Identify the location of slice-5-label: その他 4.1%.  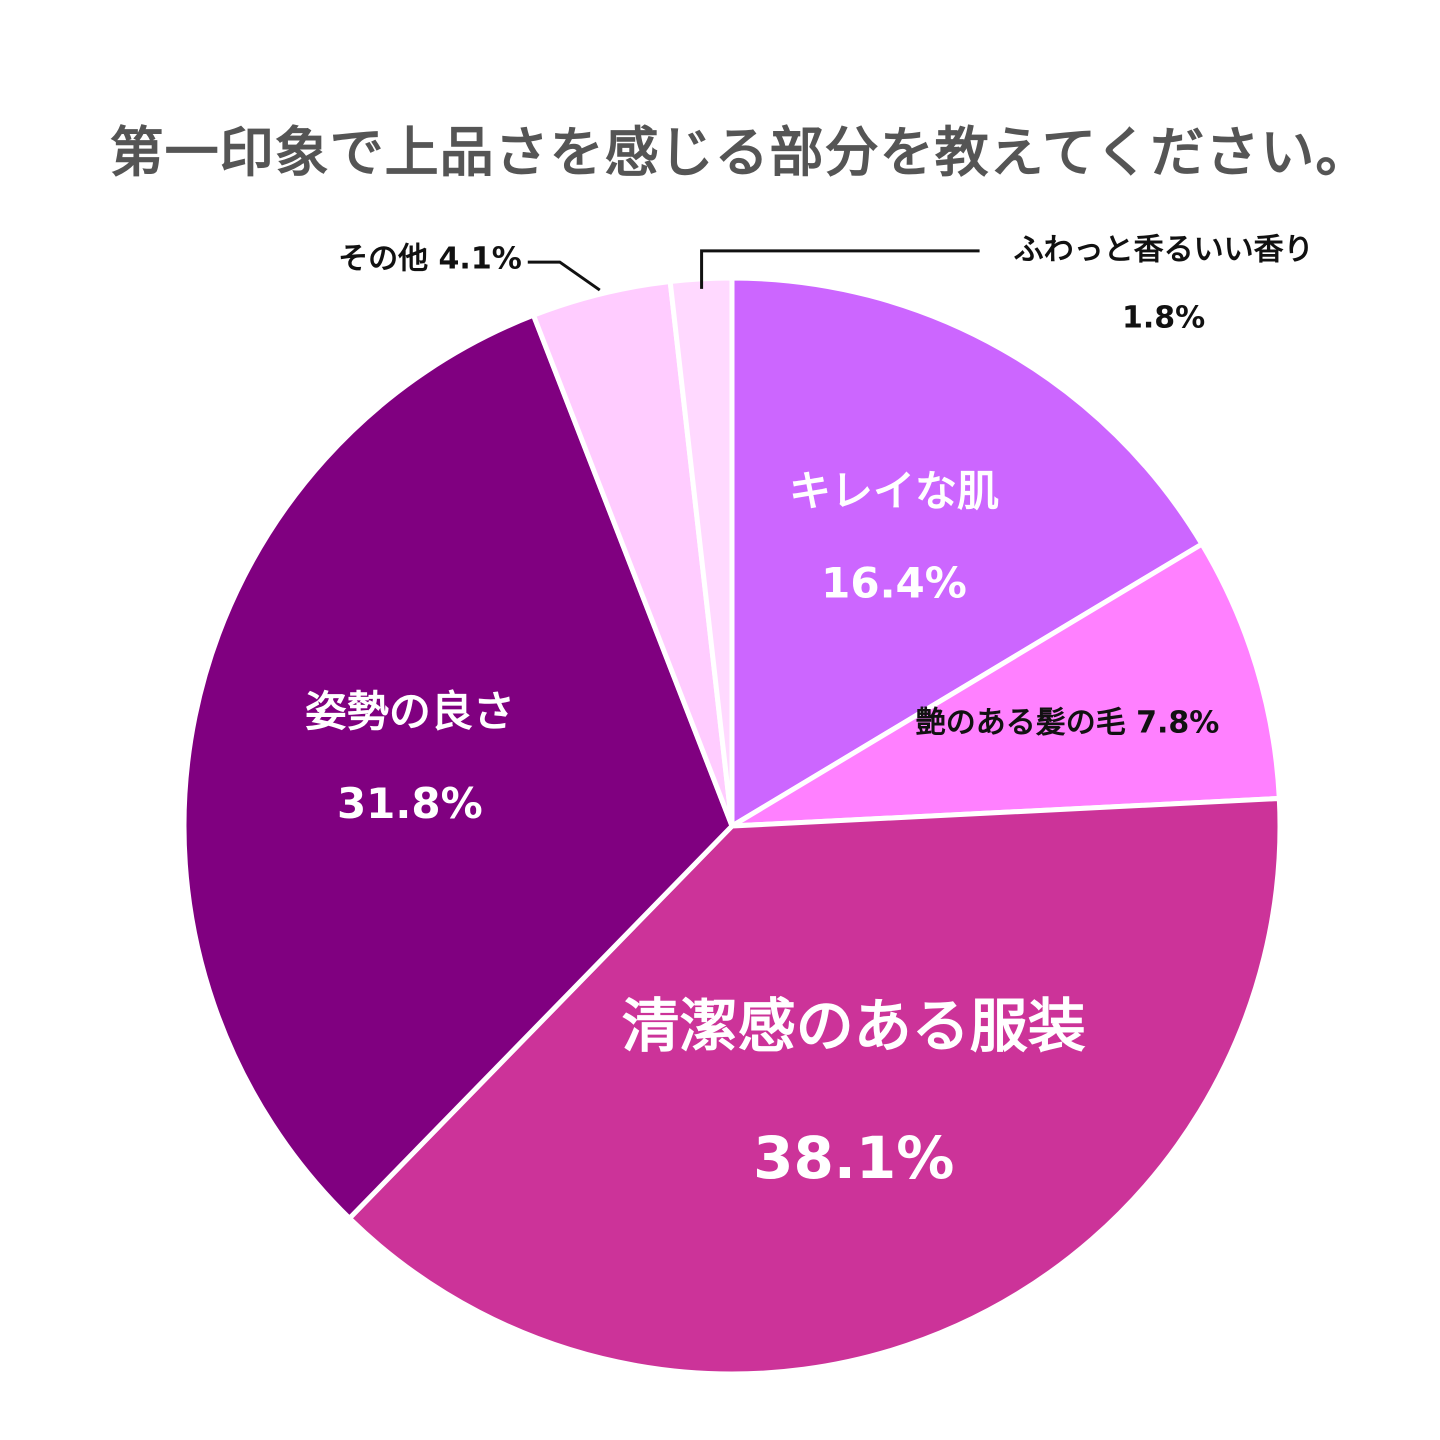
(430, 259).